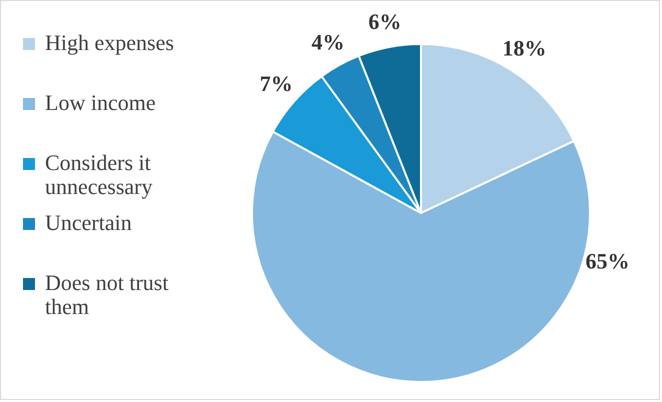 The width and height of the screenshot is (662, 402). I want to click on legend-label: Uncertain, so click(89, 222).